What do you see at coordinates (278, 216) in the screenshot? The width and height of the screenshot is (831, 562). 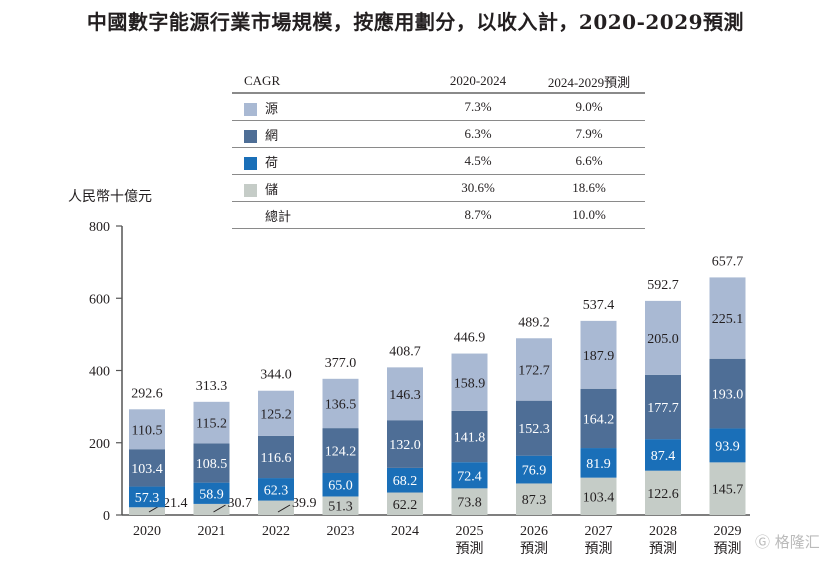 I see `legend-label: 總計` at bounding box center [278, 216].